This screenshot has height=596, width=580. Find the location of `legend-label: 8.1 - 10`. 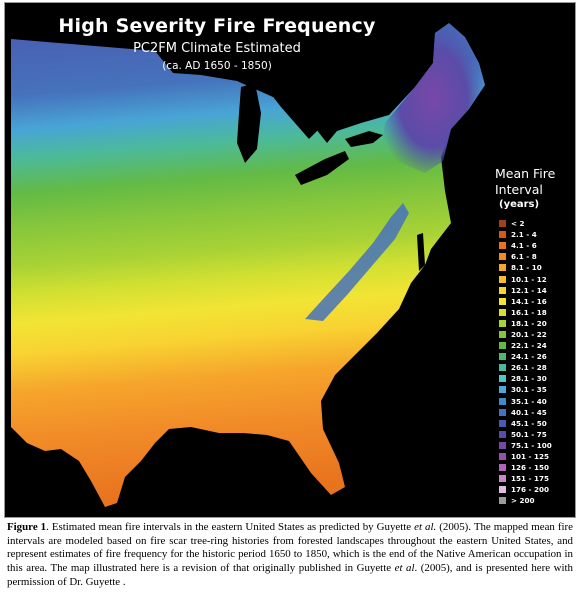

legend-label: 8.1 - 10 is located at coordinates (526, 268).